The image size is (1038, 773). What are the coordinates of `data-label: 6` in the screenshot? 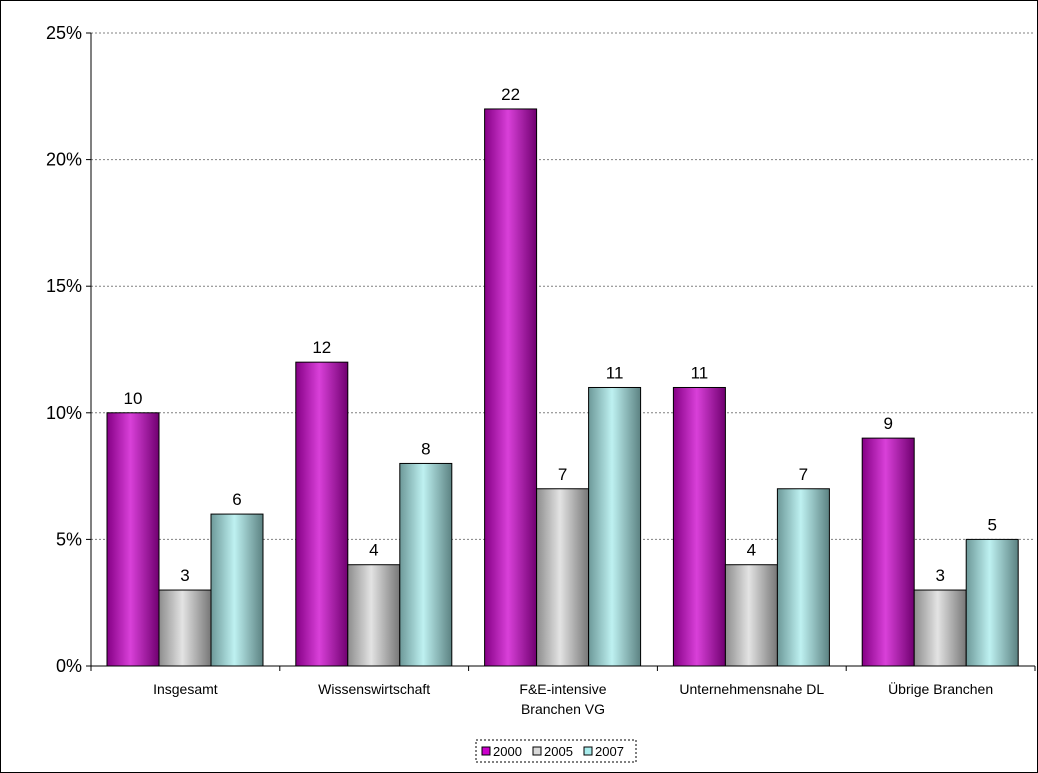 It's located at (236, 499).